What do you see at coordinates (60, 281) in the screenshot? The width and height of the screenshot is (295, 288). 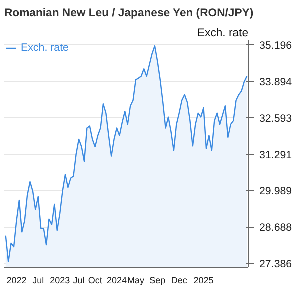 I see `x-tick-label: 2023` at bounding box center [60, 281].